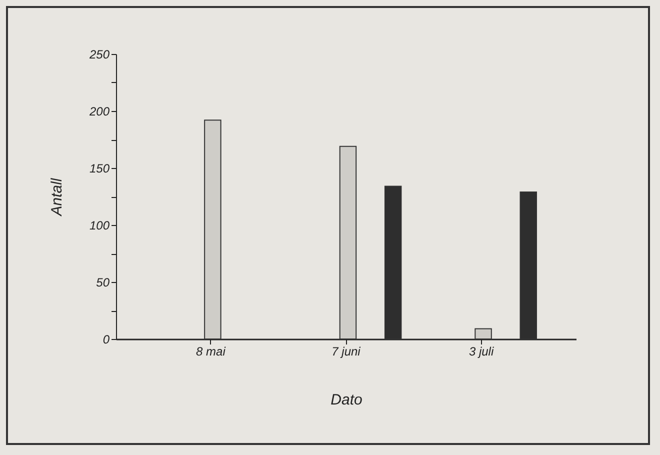 Image resolution: width=660 pixels, height=455 pixels. Describe the element at coordinates (57, 197) in the screenshot. I see `y-axis-title: Antall` at that location.